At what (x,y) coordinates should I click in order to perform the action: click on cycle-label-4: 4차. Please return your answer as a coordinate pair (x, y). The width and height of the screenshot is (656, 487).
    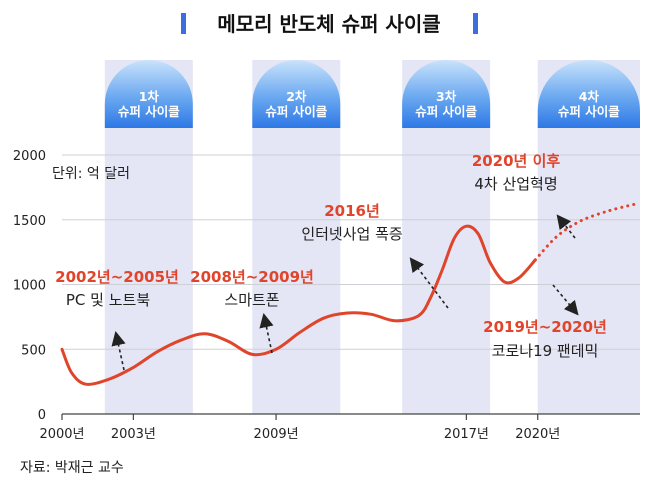
    Looking at the image, I should click on (589, 96).